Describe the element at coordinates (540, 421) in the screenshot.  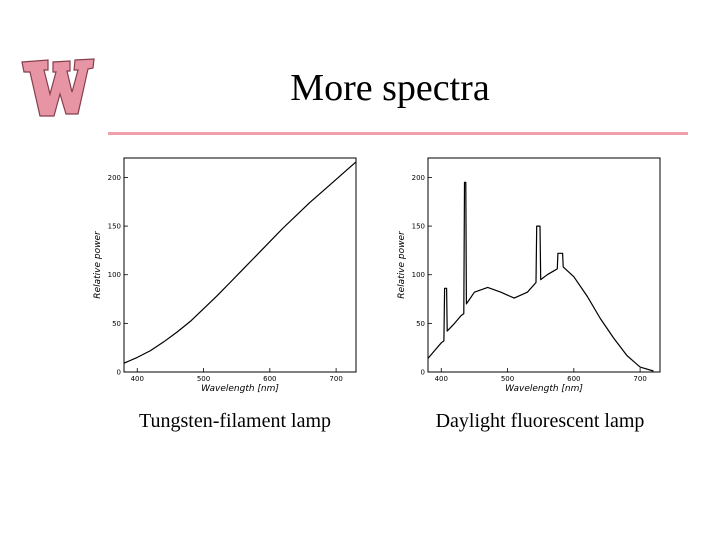
I see `fluorescent-caption: Daylight fluorescent lamp` at that location.